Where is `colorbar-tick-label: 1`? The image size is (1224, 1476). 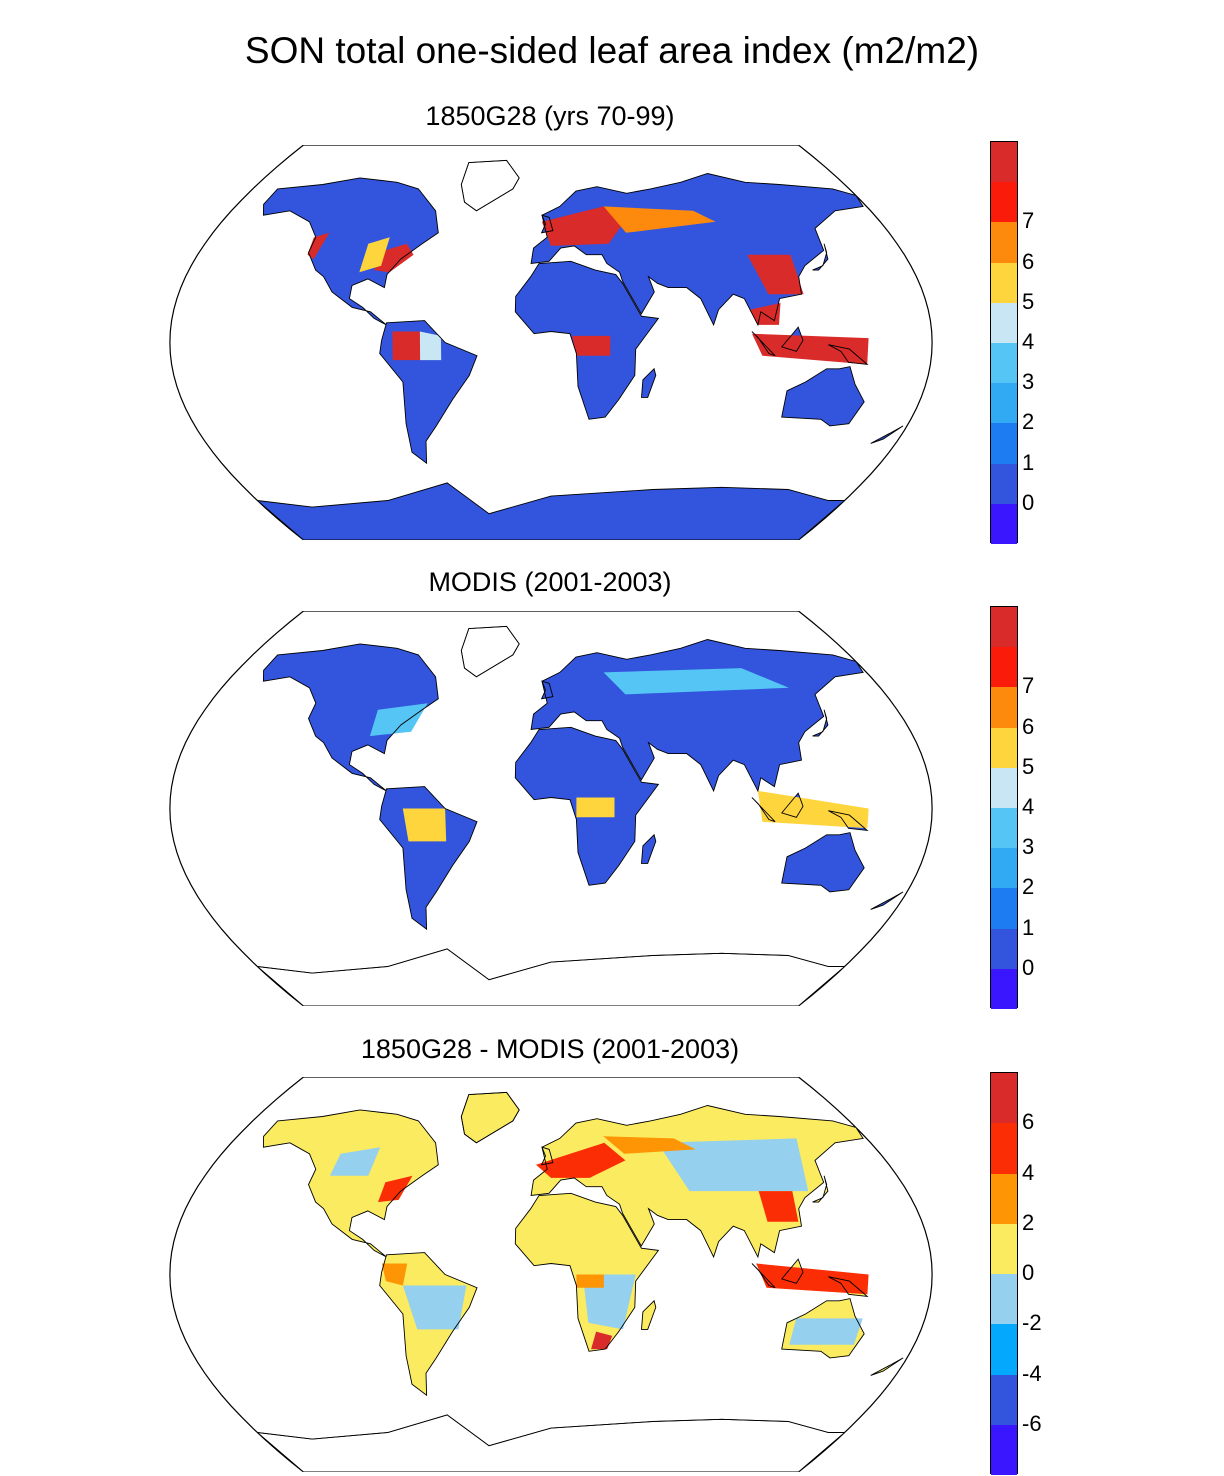
colorbar-tick-label: 1 is located at coordinates (1028, 927).